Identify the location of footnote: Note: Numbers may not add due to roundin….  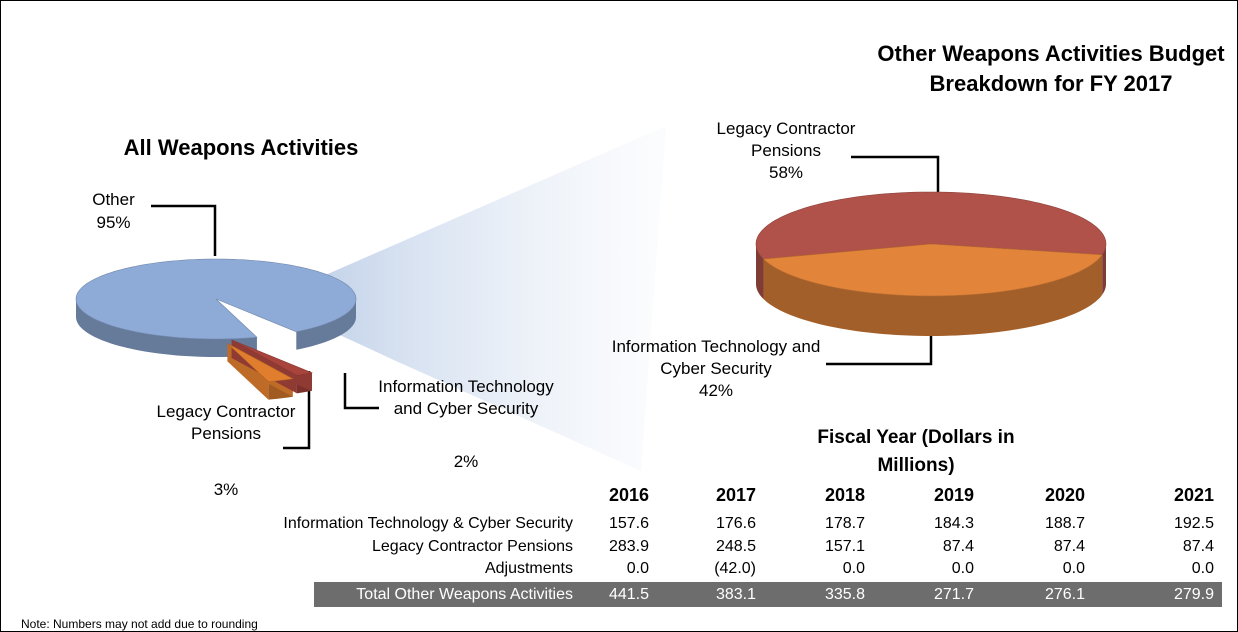
(139, 624).